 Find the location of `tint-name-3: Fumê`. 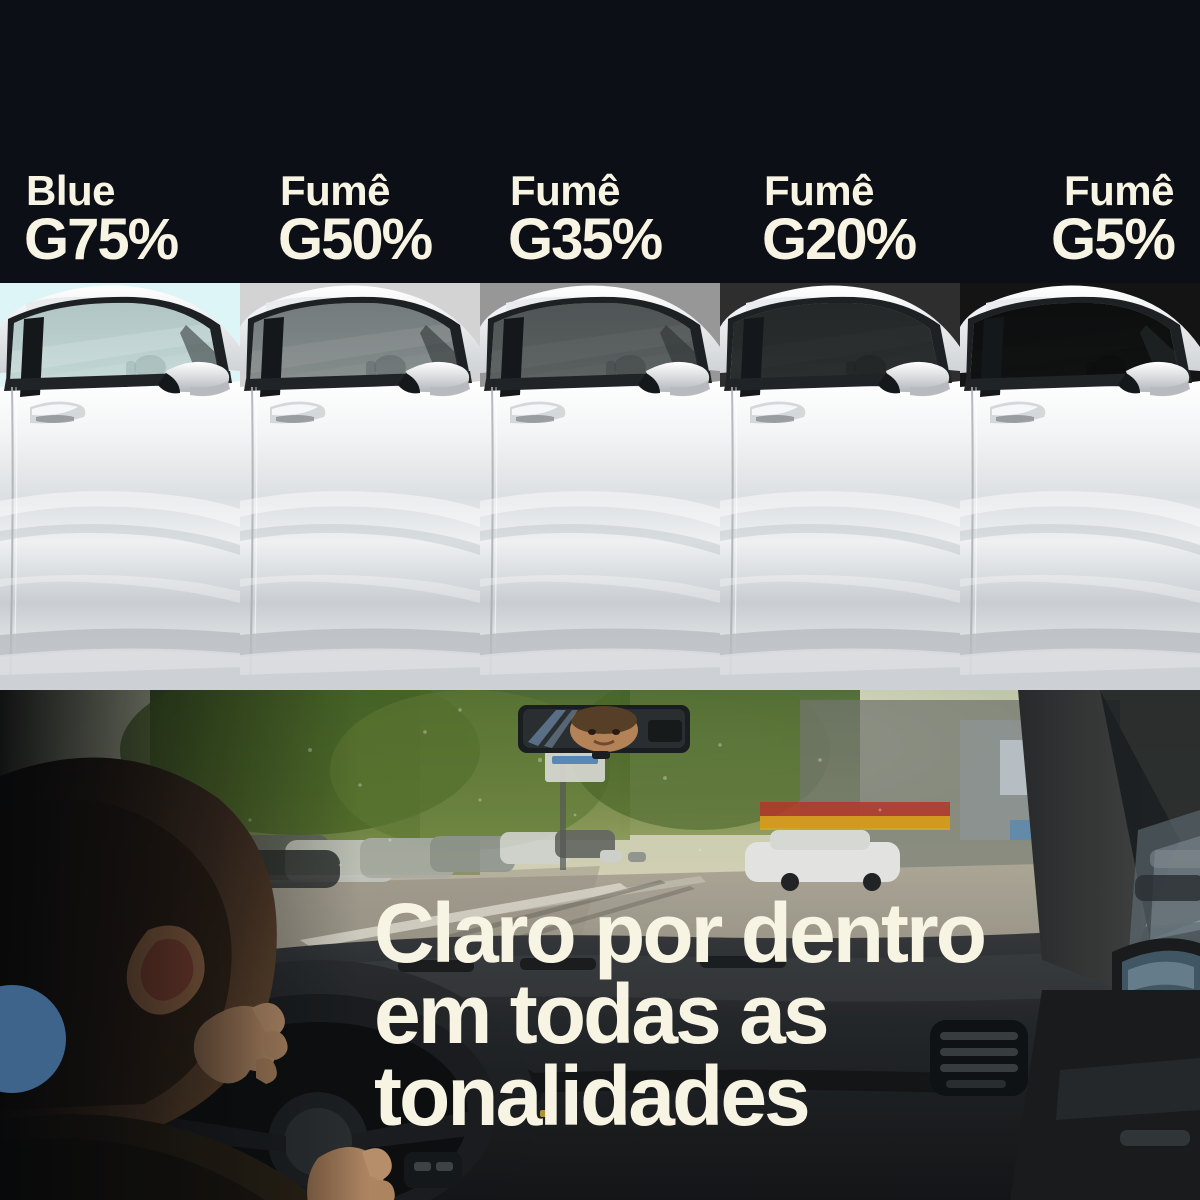

tint-name-3: Fumê is located at coordinates (819, 190).